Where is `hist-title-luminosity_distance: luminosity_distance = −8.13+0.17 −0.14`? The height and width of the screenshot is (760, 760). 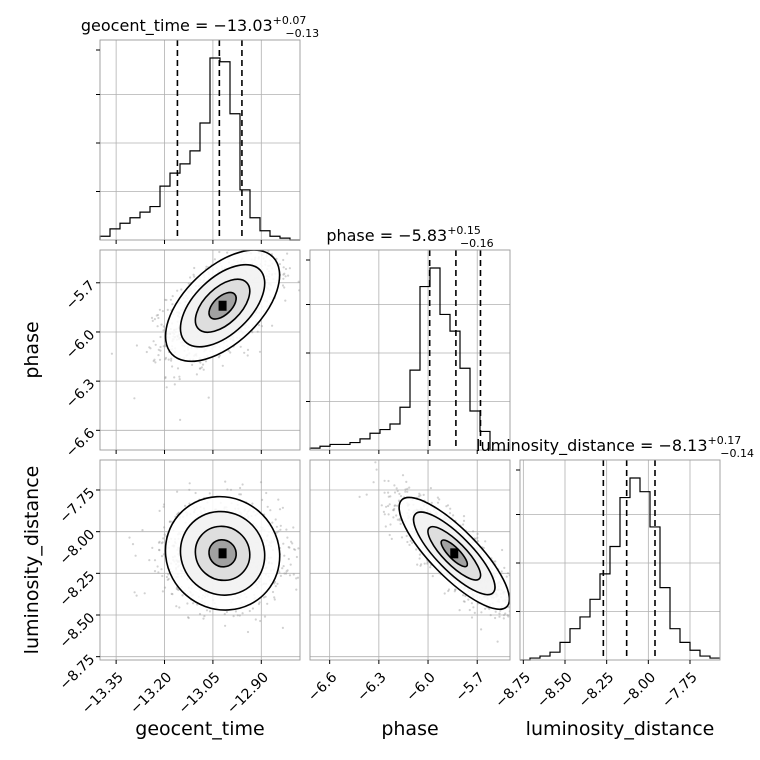
hist-title-luminosity_distance: luminosity_distance = −8.13+0.17 −0.14 is located at coordinates (615, 447).